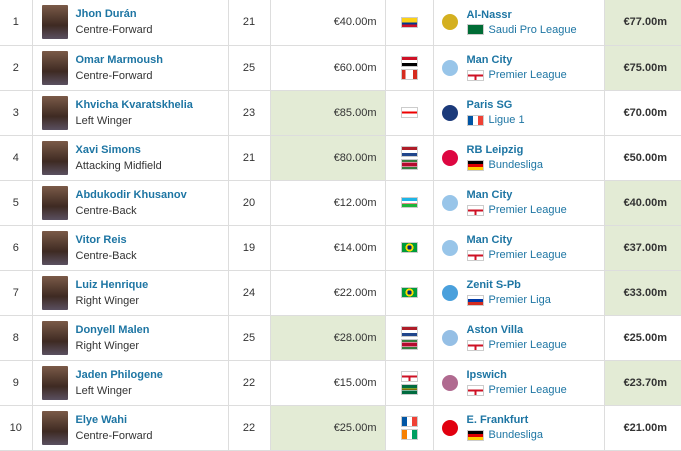  Describe the element at coordinates (409, 22) in the screenshot. I see `flag-colombia-icon` at that location.